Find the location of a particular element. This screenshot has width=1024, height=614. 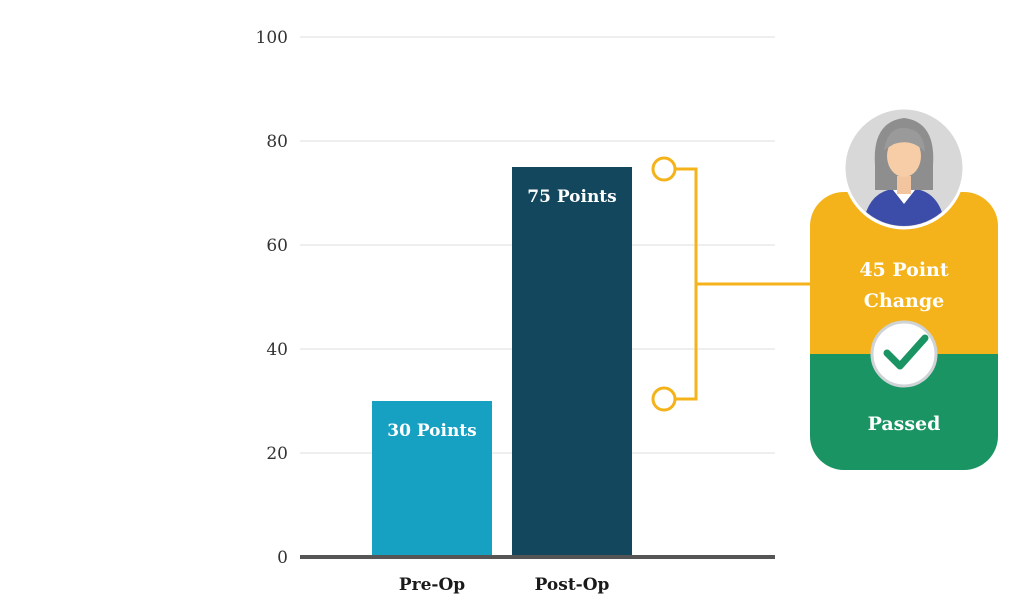

bracket-line is located at coordinates (743, 284).